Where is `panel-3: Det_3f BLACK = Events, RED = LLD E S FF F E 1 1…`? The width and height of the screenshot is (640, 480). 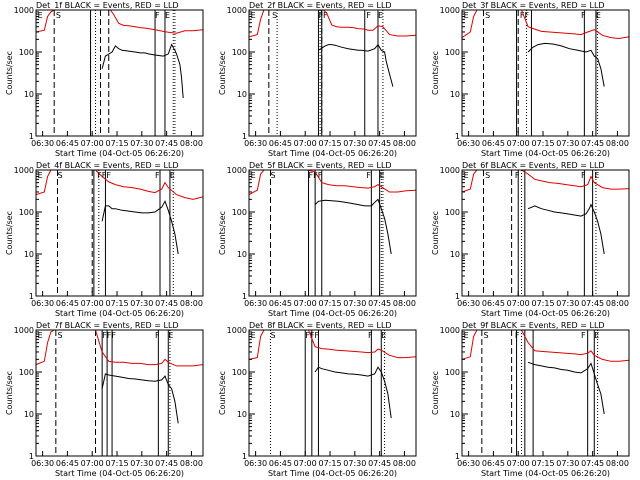 panel-3: Det_3f BLACK = Events, RED = LLD E S FF F E 1 1… is located at coordinates (532, 80).